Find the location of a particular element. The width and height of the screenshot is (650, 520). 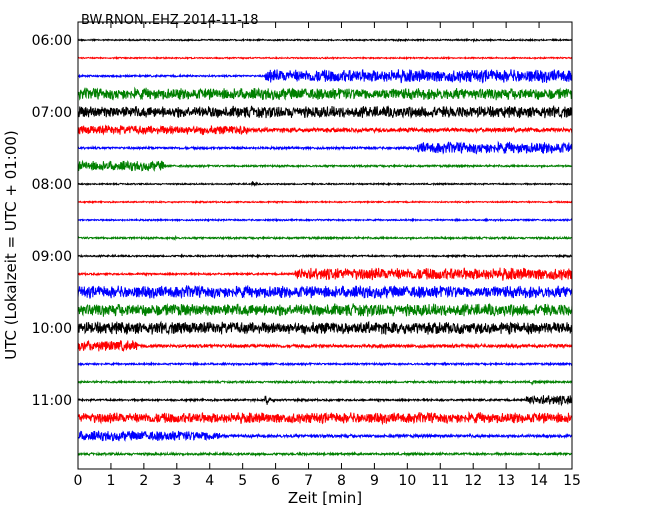

x-tick-label-11: 11 is located at coordinates (440, 481).